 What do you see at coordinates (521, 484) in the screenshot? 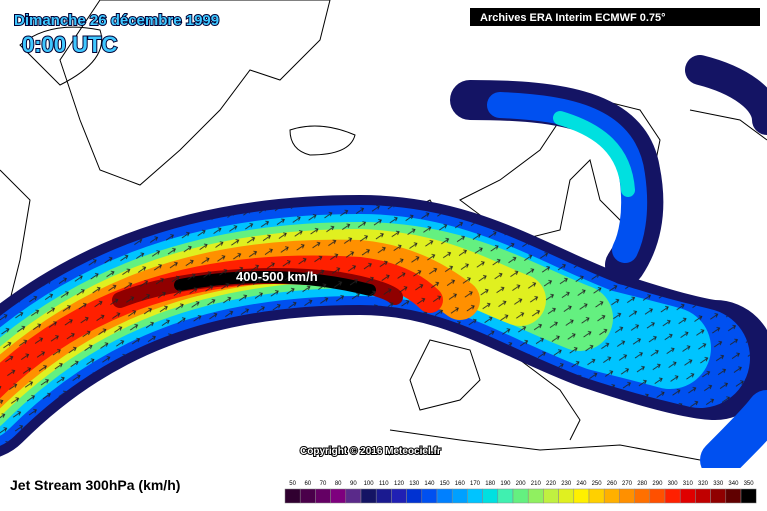
I see `legend-label: 200` at bounding box center [521, 484].